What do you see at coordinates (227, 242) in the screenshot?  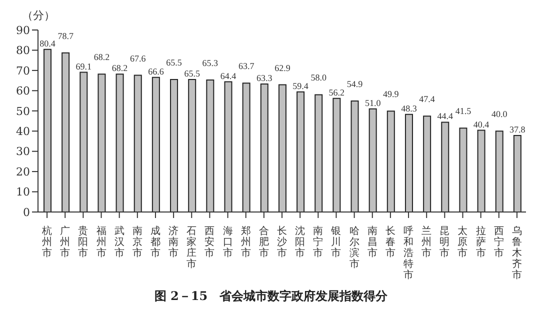 I see `x-tick-label: 海口市` at bounding box center [227, 242].